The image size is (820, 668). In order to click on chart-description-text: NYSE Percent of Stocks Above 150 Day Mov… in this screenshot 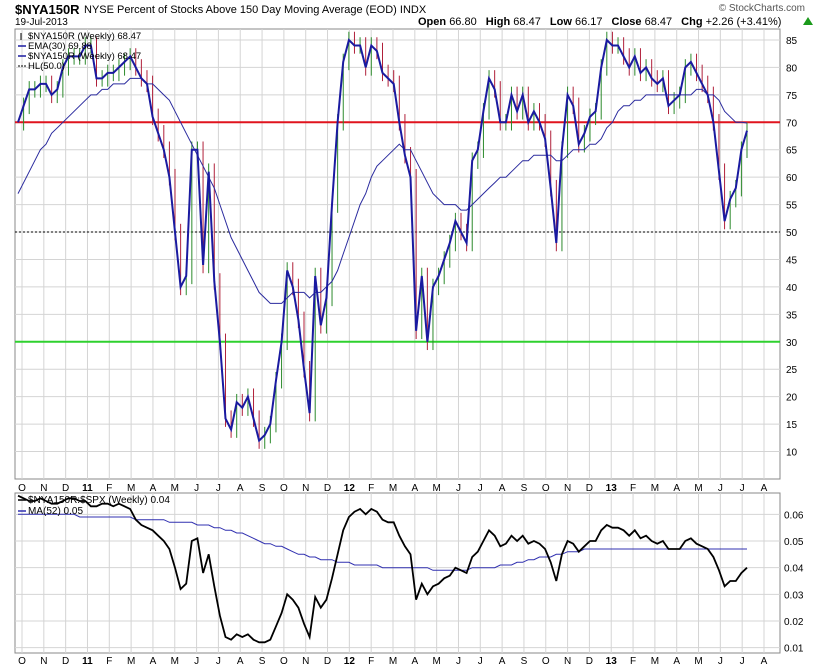, I will do `click(240, 10)`.